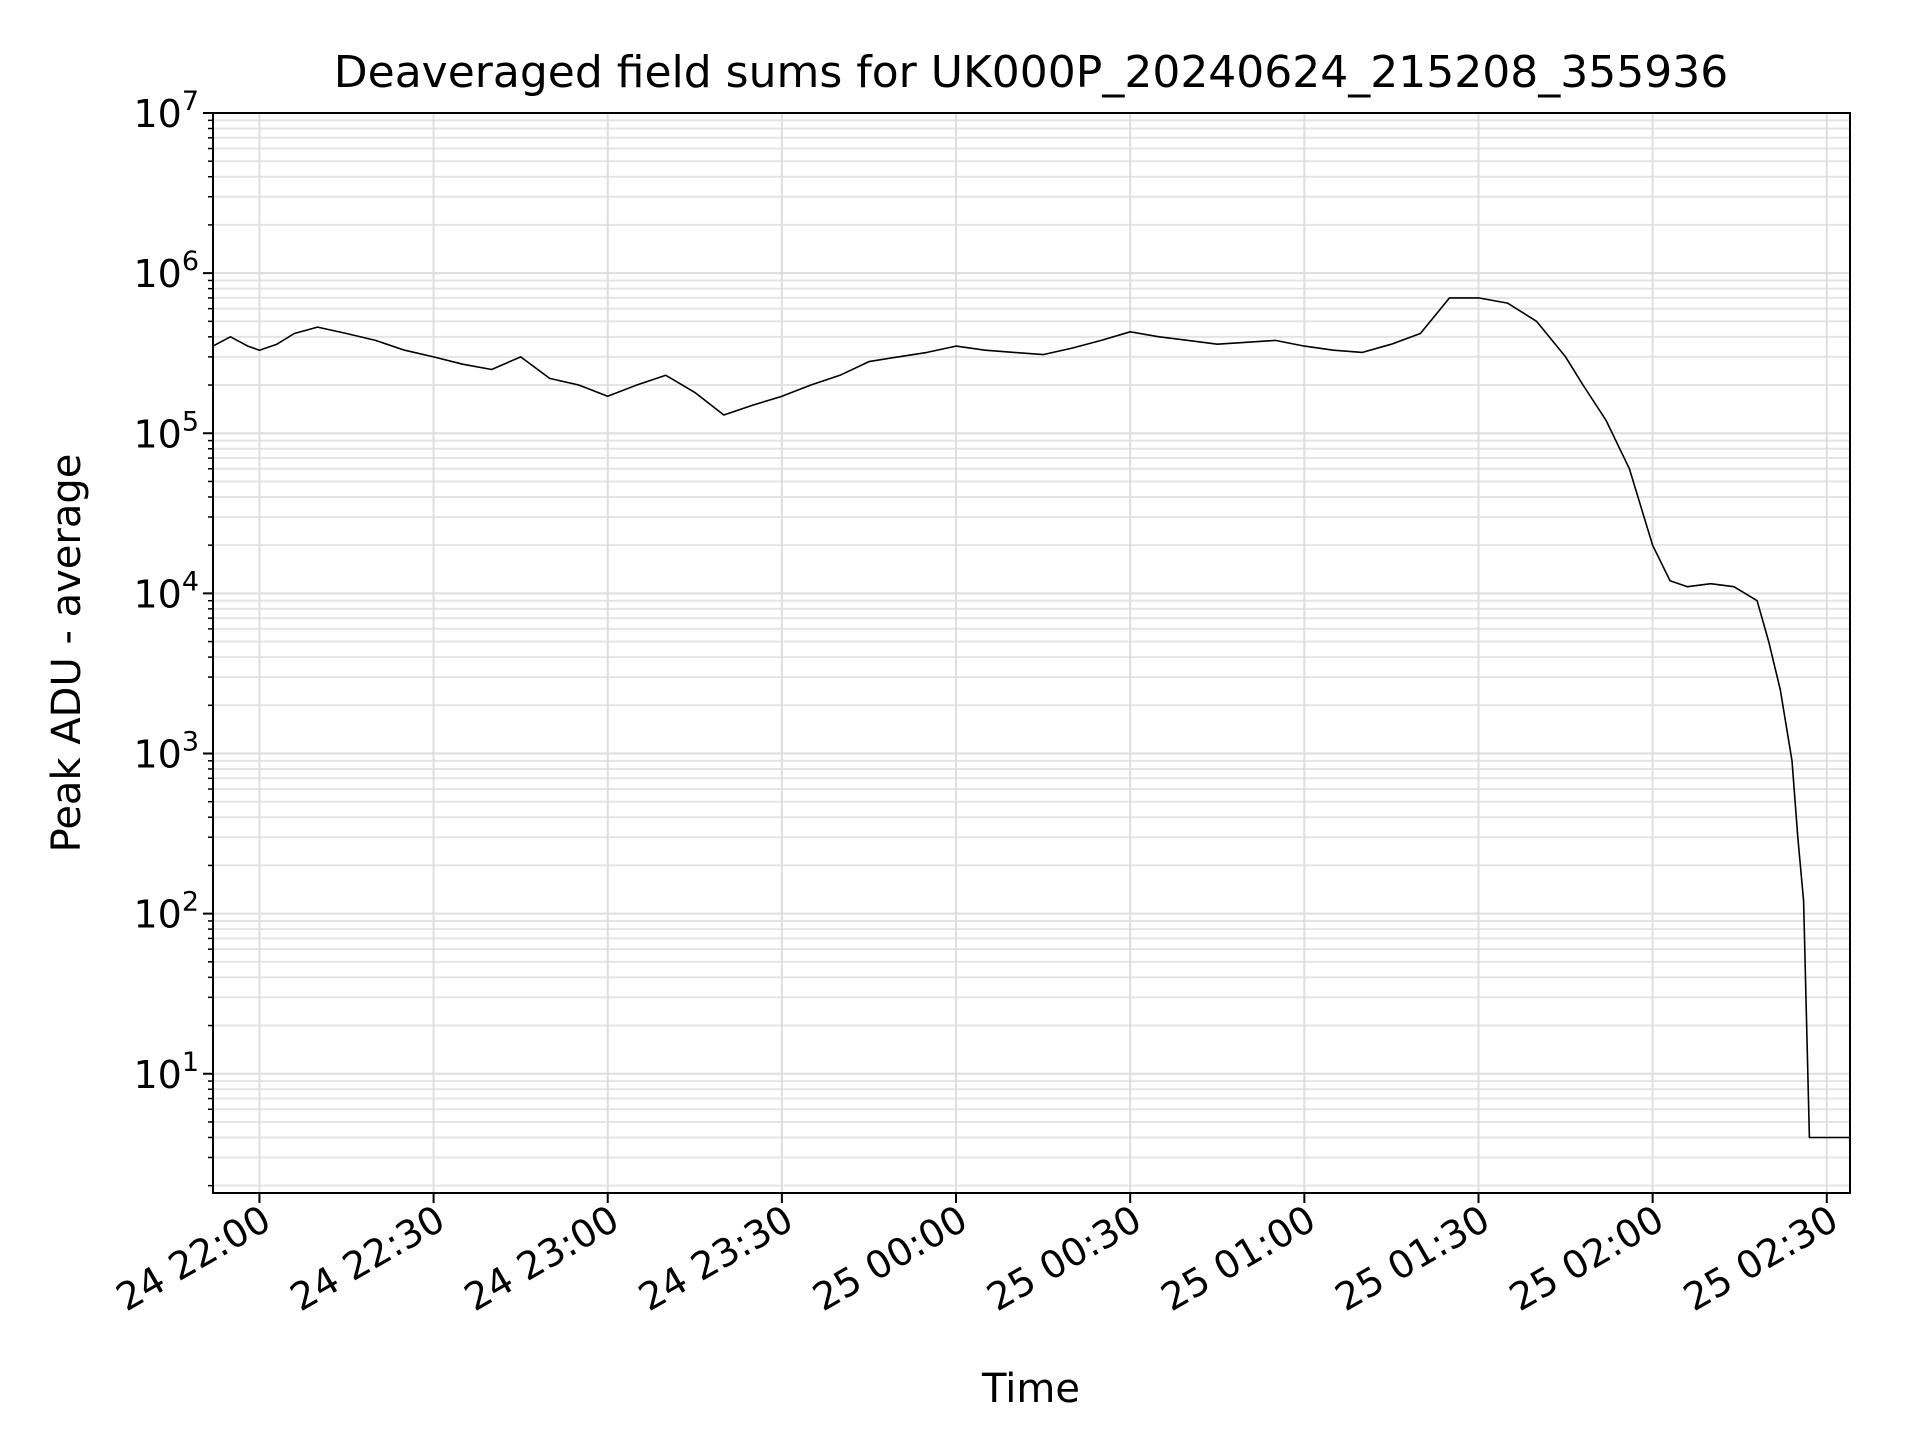 This screenshot has height=1440, width=1920. What do you see at coordinates (190, 902) in the screenshot?
I see `y-tick-exponent: 2` at bounding box center [190, 902].